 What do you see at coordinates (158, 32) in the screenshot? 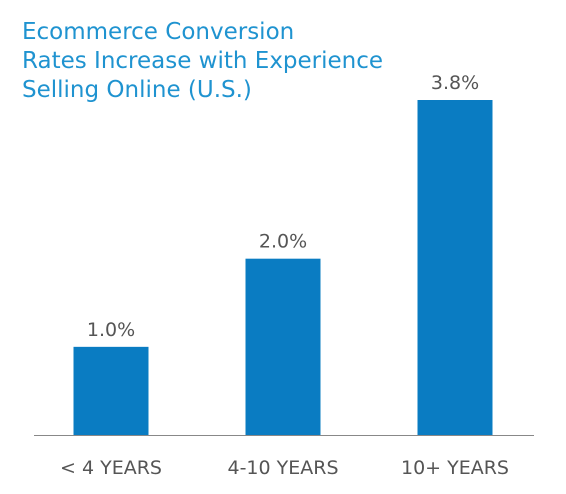
I see `chart-title-line: Ecommerce Conversion` at bounding box center [158, 32].